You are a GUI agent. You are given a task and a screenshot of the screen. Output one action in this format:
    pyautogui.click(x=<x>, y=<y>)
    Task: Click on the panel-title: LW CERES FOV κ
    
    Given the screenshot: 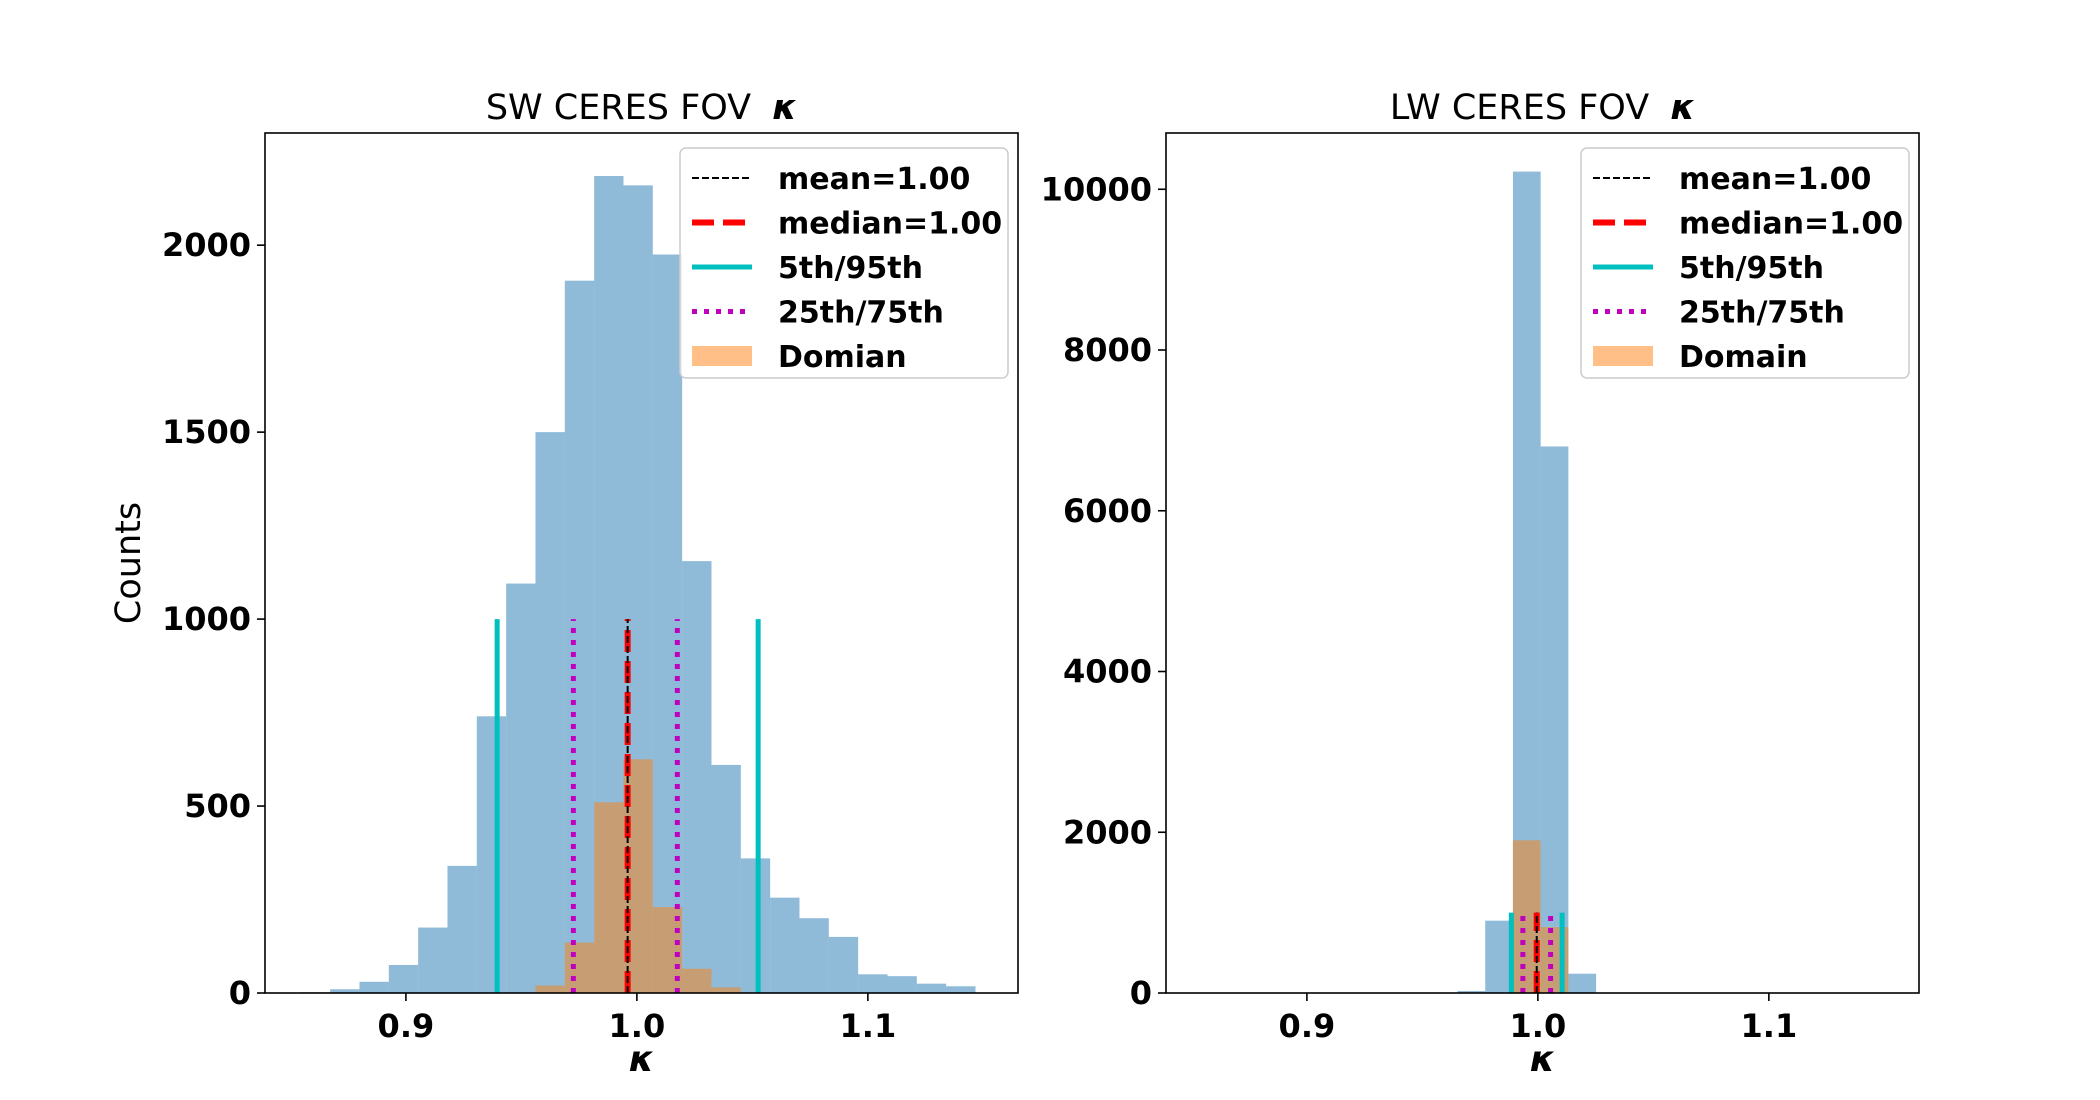 What is the action you would take?
    pyautogui.click(x=1542, y=108)
    